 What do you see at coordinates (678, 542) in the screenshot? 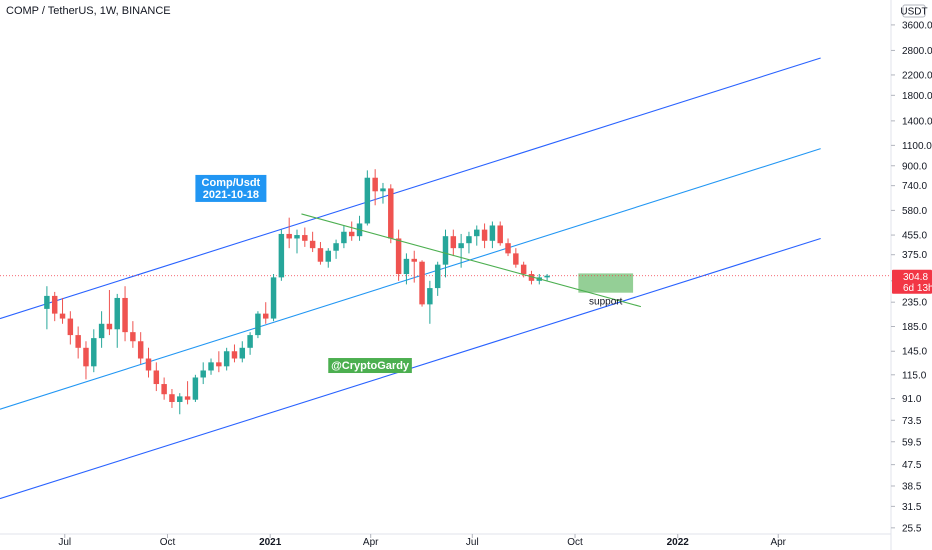
I see `x-tick-label: 2022` at bounding box center [678, 542].